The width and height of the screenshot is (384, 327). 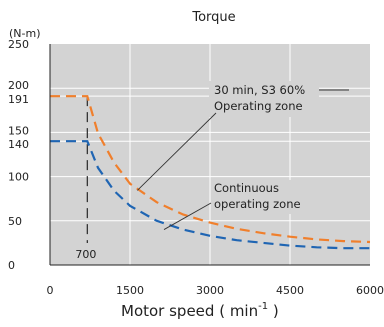 I want to click on annotation-1-leader, so click(x=187, y=216).